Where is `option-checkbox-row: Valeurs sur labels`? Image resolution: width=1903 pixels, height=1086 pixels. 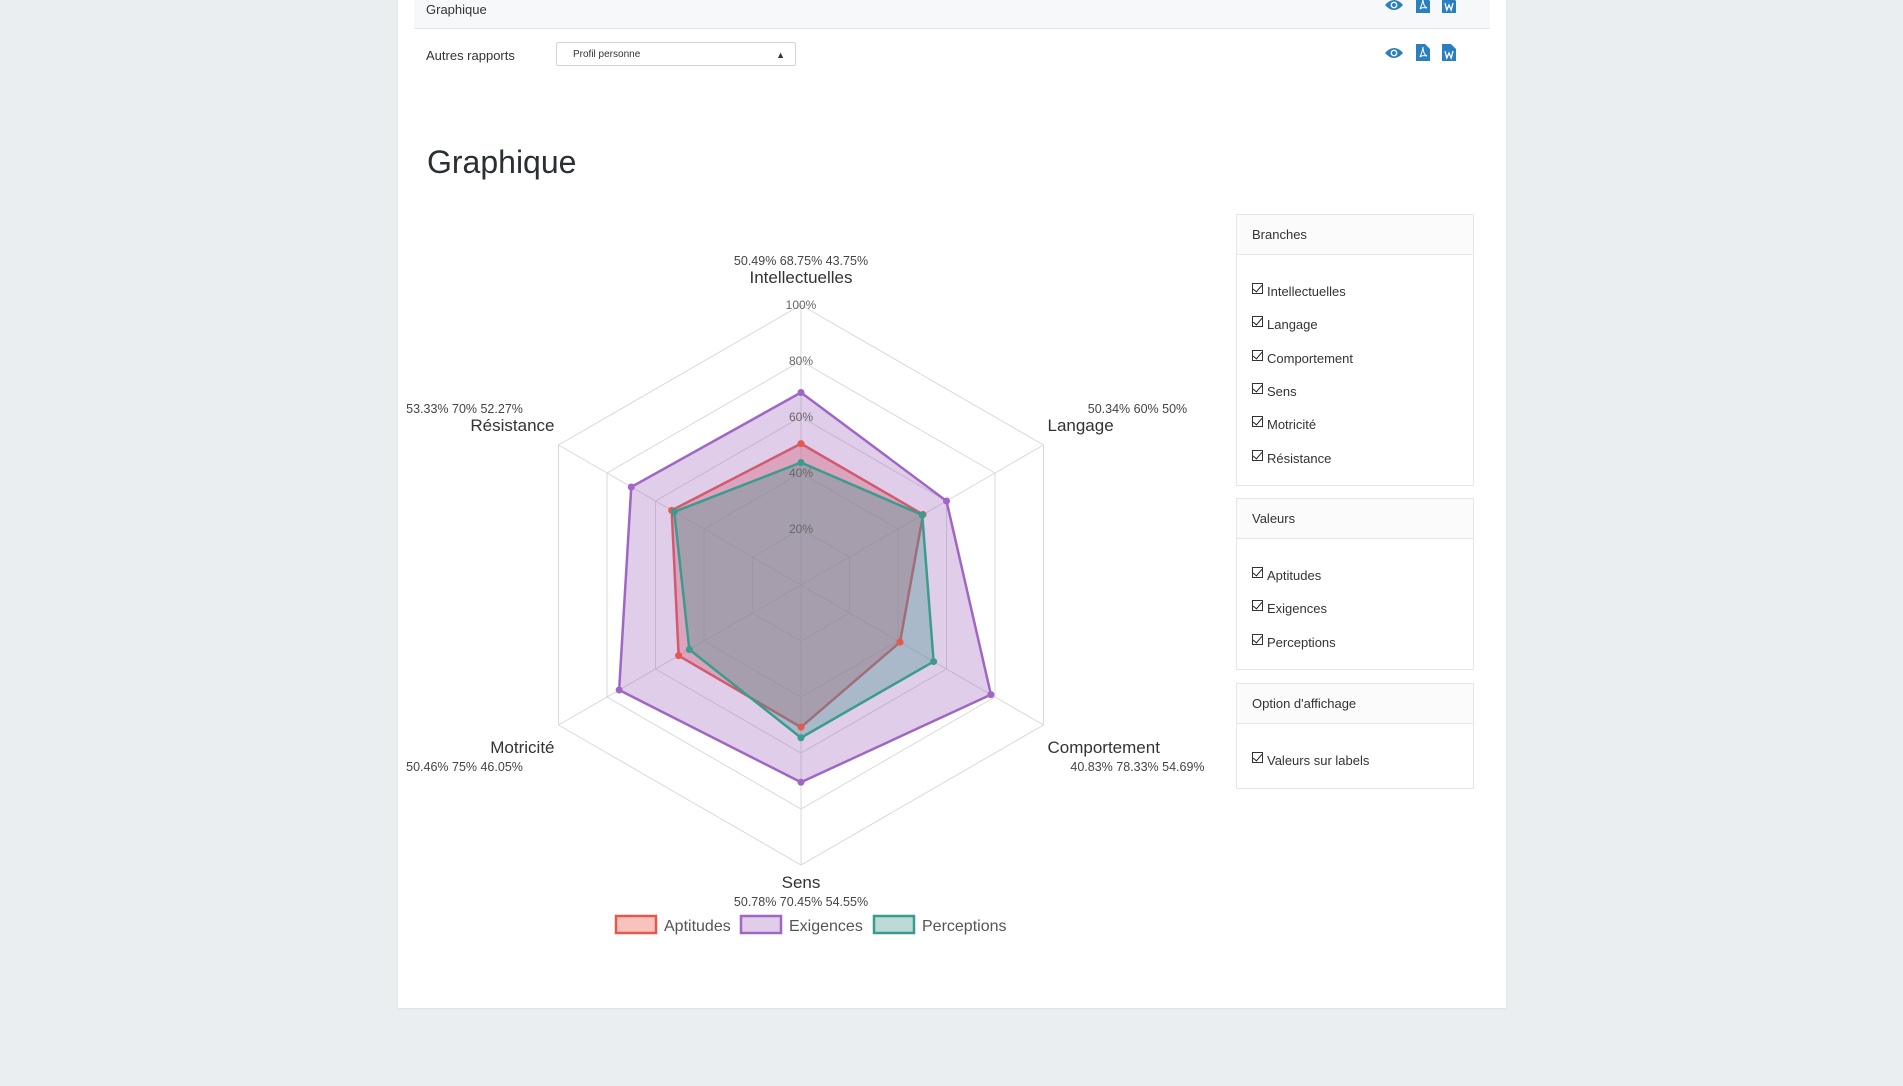
option-checkbox-row: Valeurs sur labels is located at coordinates (1355, 760).